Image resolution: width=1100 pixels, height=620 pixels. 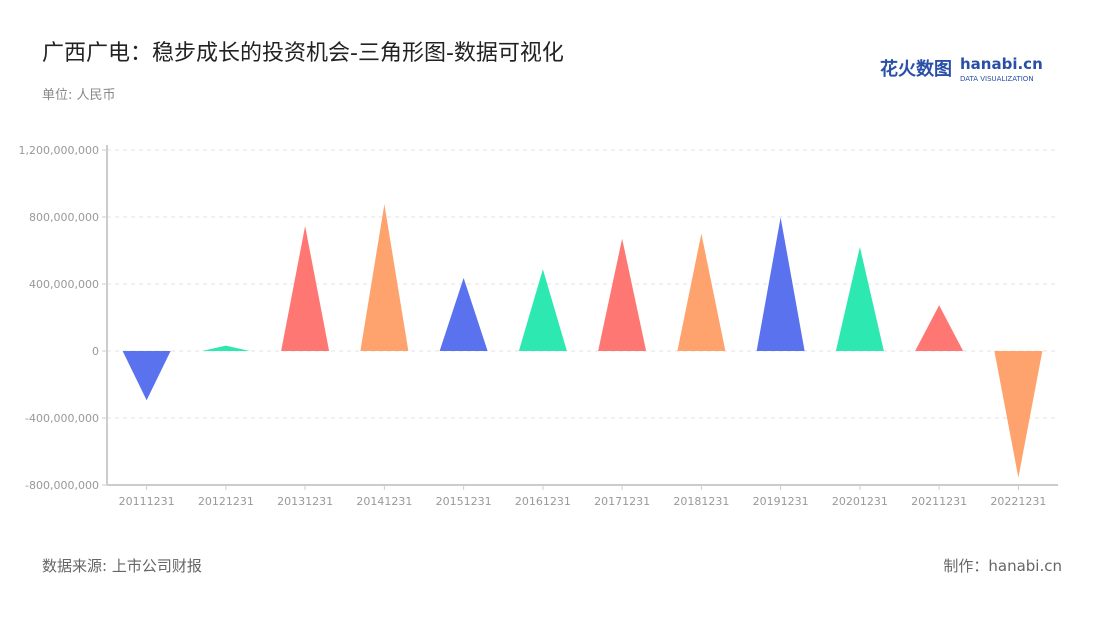 What do you see at coordinates (1001, 64) in the screenshot?
I see `logo-en: hanabi.cn` at bounding box center [1001, 64].